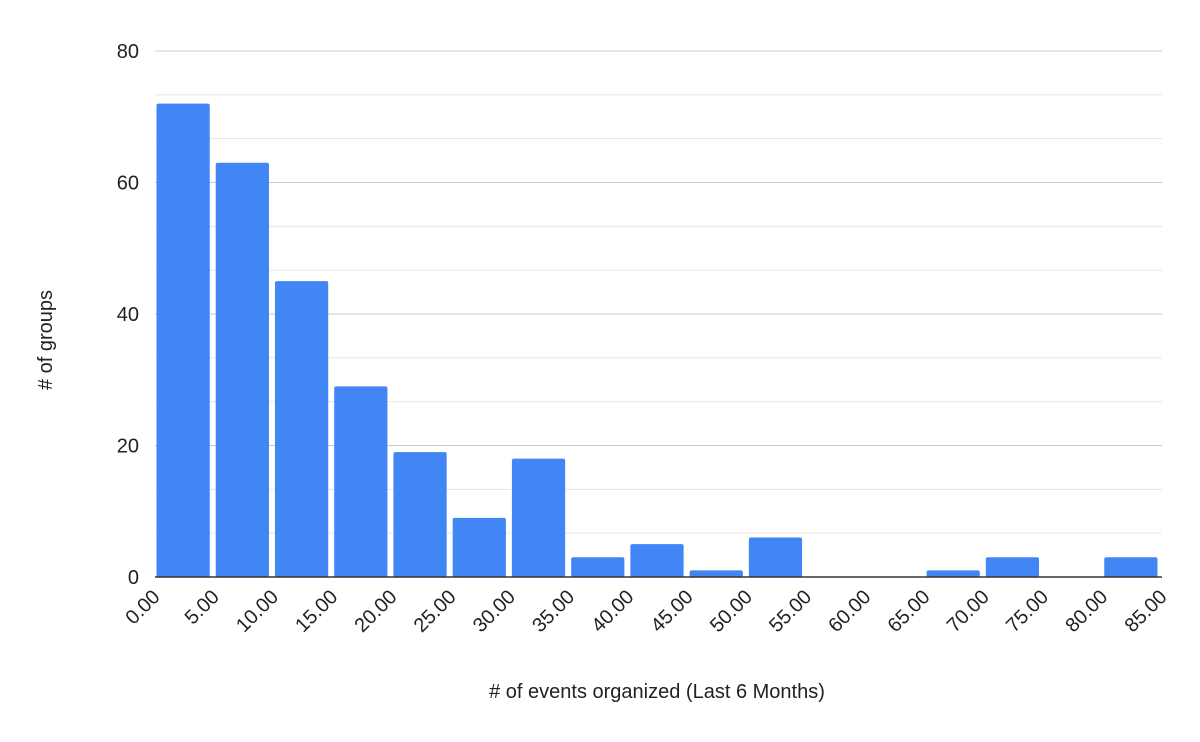 The height and width of the screenshot is (742, 1200). What do you see at coordinates (553, 611) in the screenshot?
I see `x-tick-label: 35.00` at bounding box center [553, 611].